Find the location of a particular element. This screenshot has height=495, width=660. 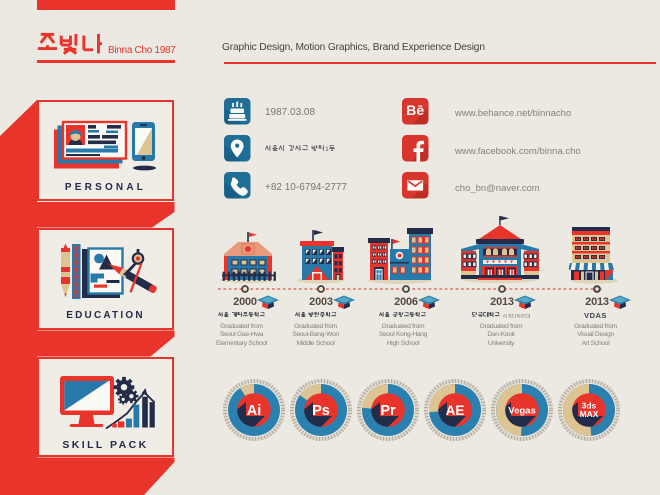

svg-text: MAX is located at coordinates (589, 414).